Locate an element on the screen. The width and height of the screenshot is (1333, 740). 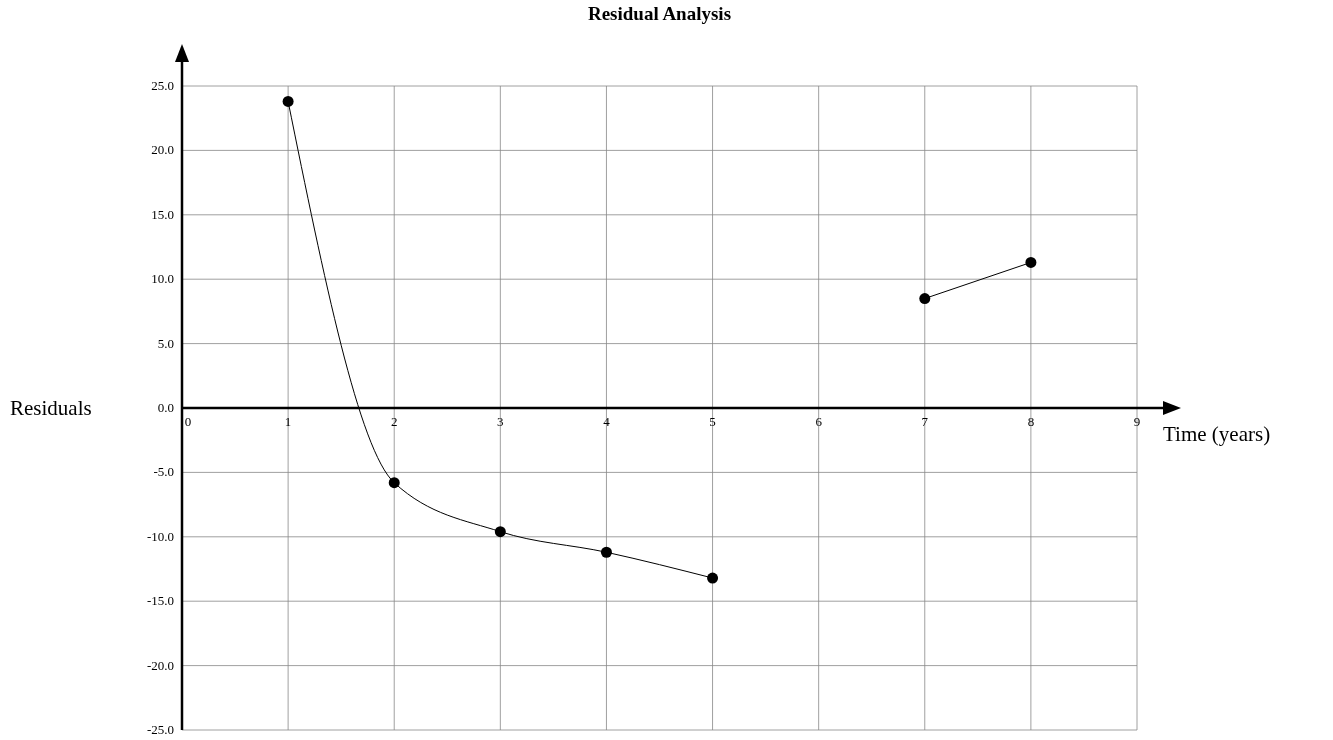
x-tick-label: 6 is located at coordinates (819, 421).